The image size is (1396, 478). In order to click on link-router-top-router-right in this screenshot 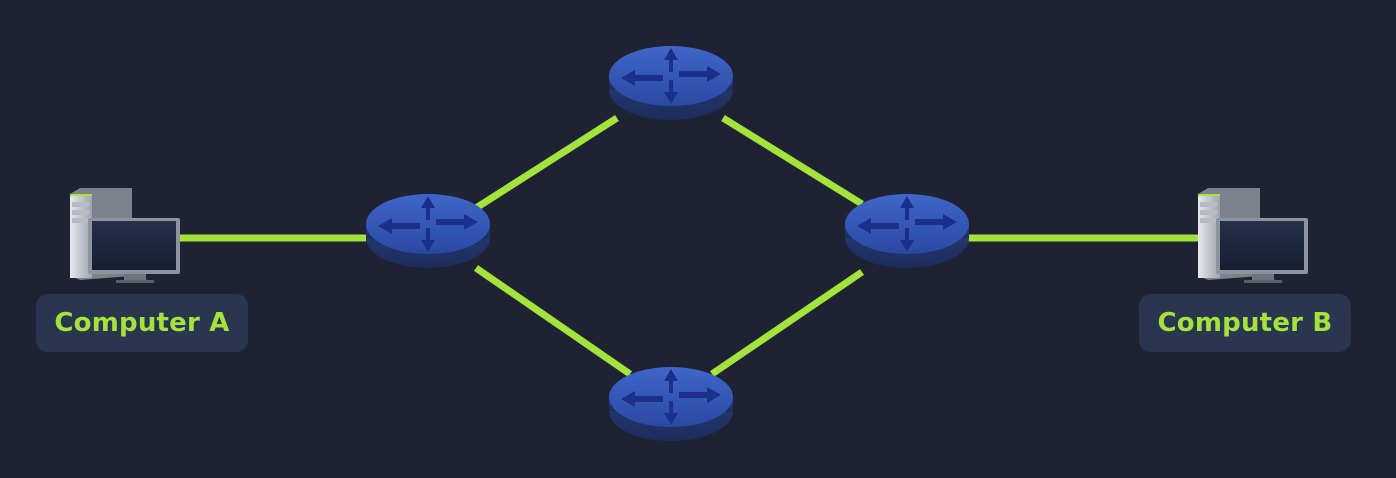, I will do `click(792, 161)`.